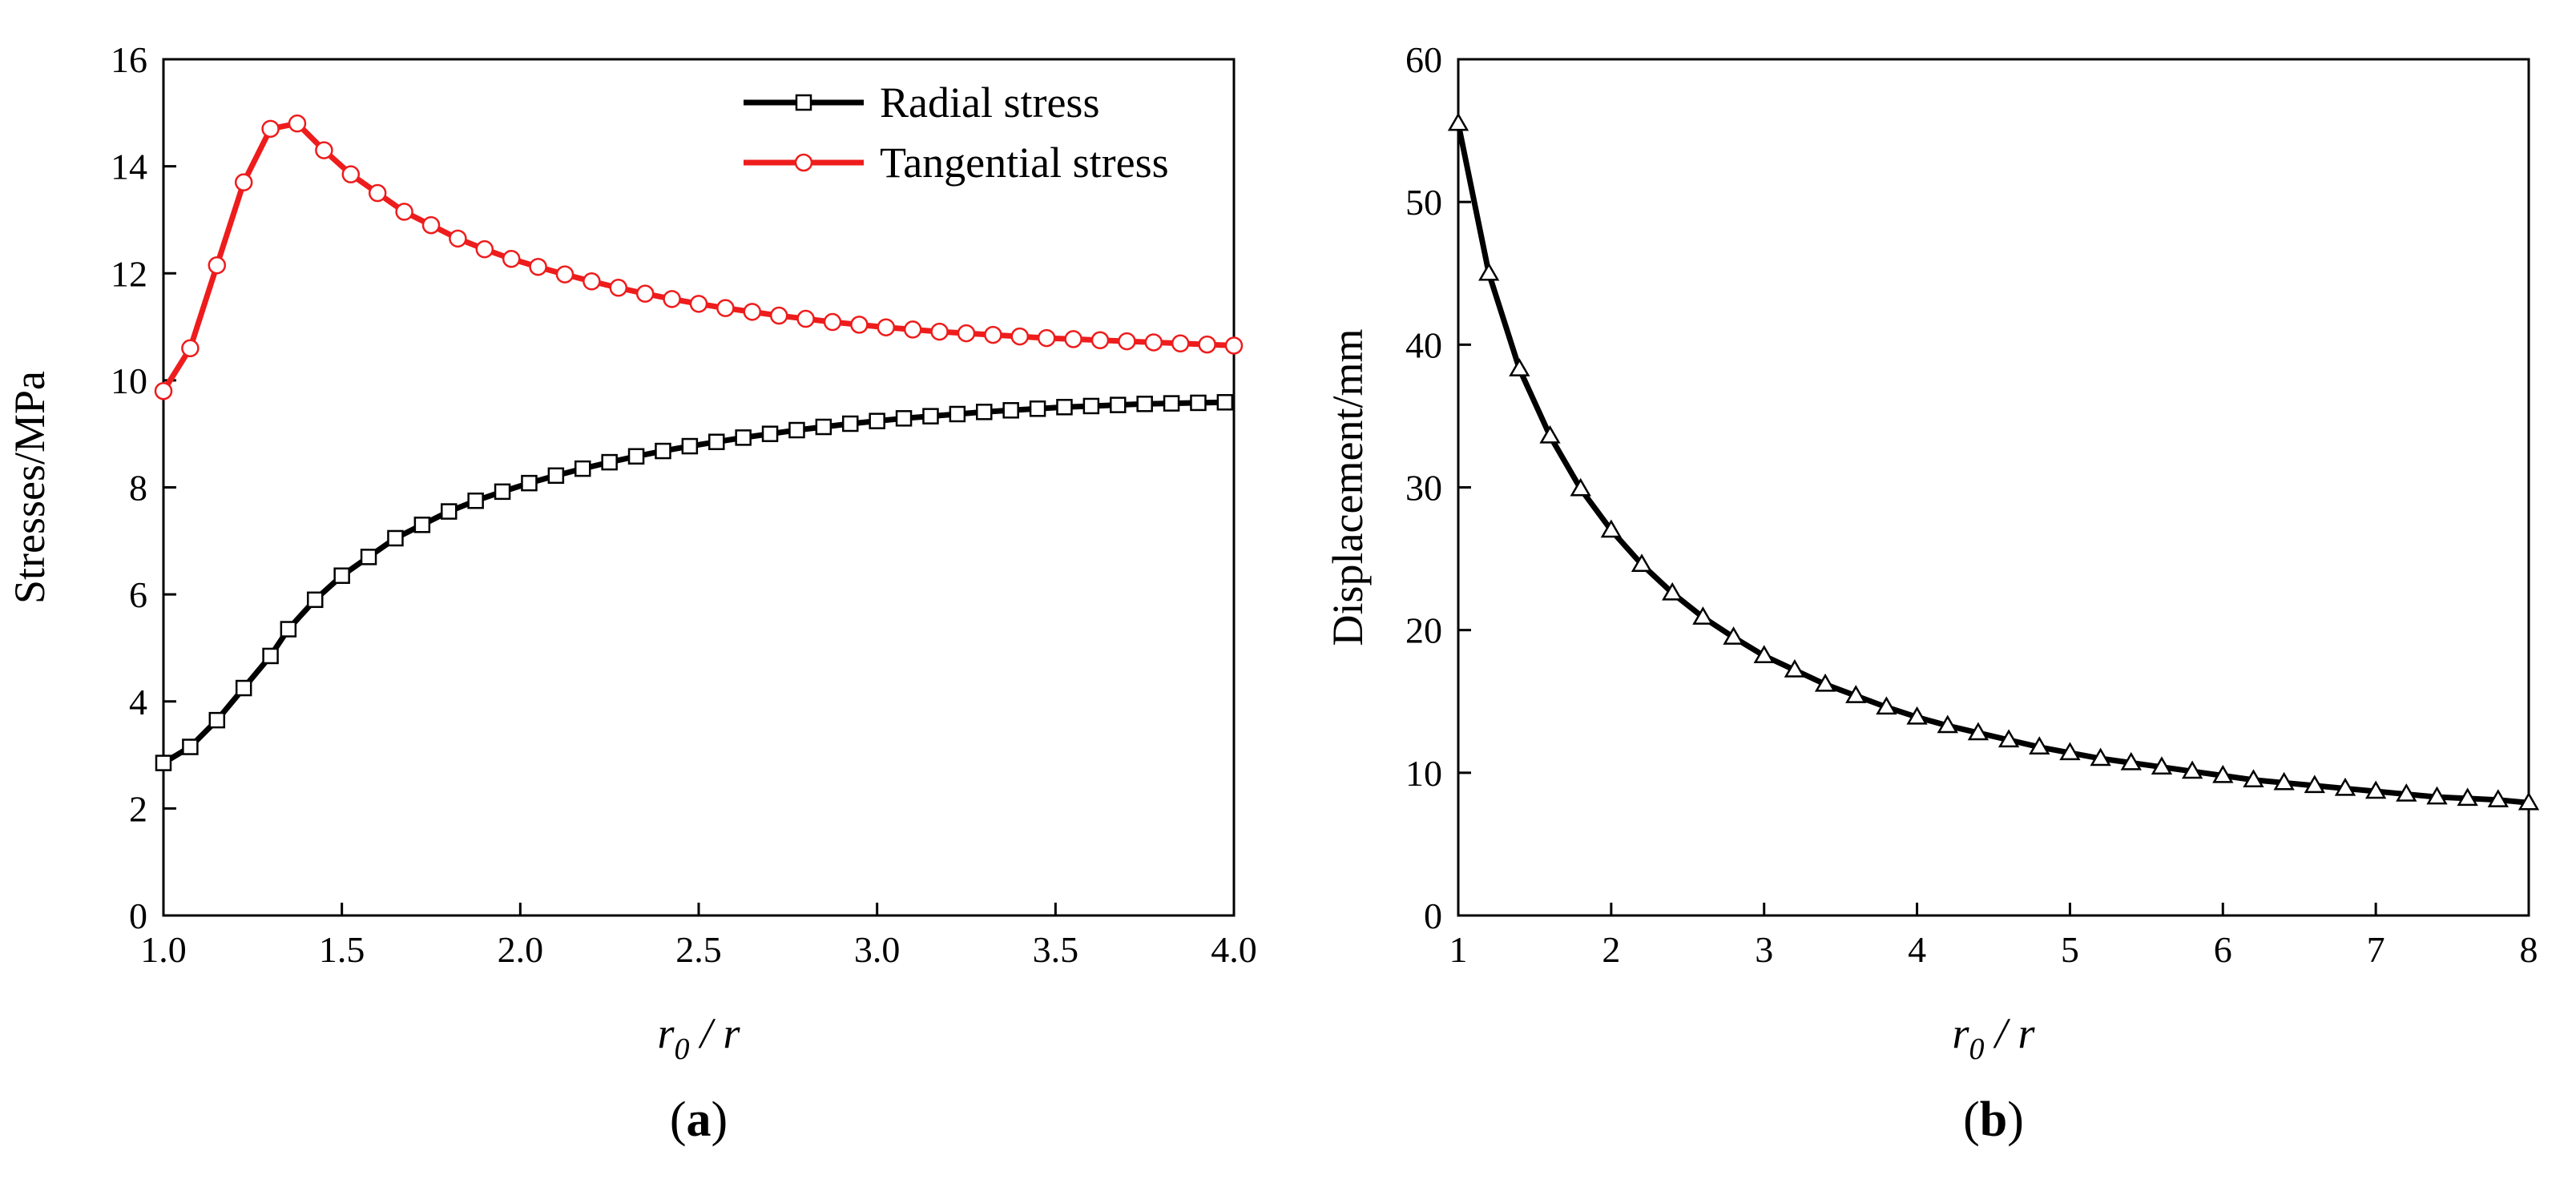 The width and height of the screenshot is (2576, 1183). I want to click on y-tick-label: 14, so click(129, 167).